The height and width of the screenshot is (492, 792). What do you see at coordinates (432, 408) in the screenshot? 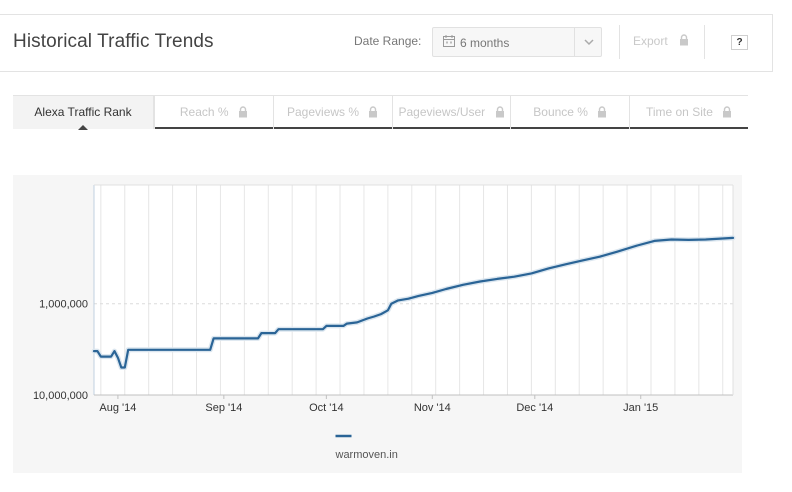
I see `x-tick-label: Nov '14` at bounding box center [432, 408].